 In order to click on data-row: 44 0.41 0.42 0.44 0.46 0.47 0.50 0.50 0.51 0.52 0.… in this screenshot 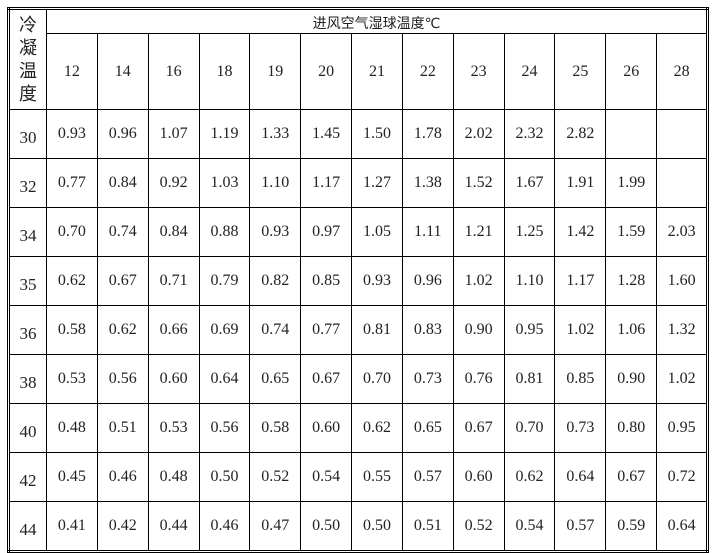, I will do `click(358, 526)`.